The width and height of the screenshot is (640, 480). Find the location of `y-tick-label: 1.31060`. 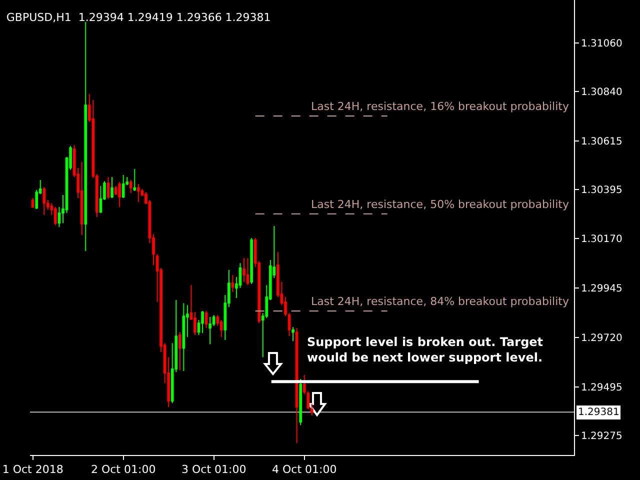

y-tick-label: 1.31060 is located at coordinates (601, 44).